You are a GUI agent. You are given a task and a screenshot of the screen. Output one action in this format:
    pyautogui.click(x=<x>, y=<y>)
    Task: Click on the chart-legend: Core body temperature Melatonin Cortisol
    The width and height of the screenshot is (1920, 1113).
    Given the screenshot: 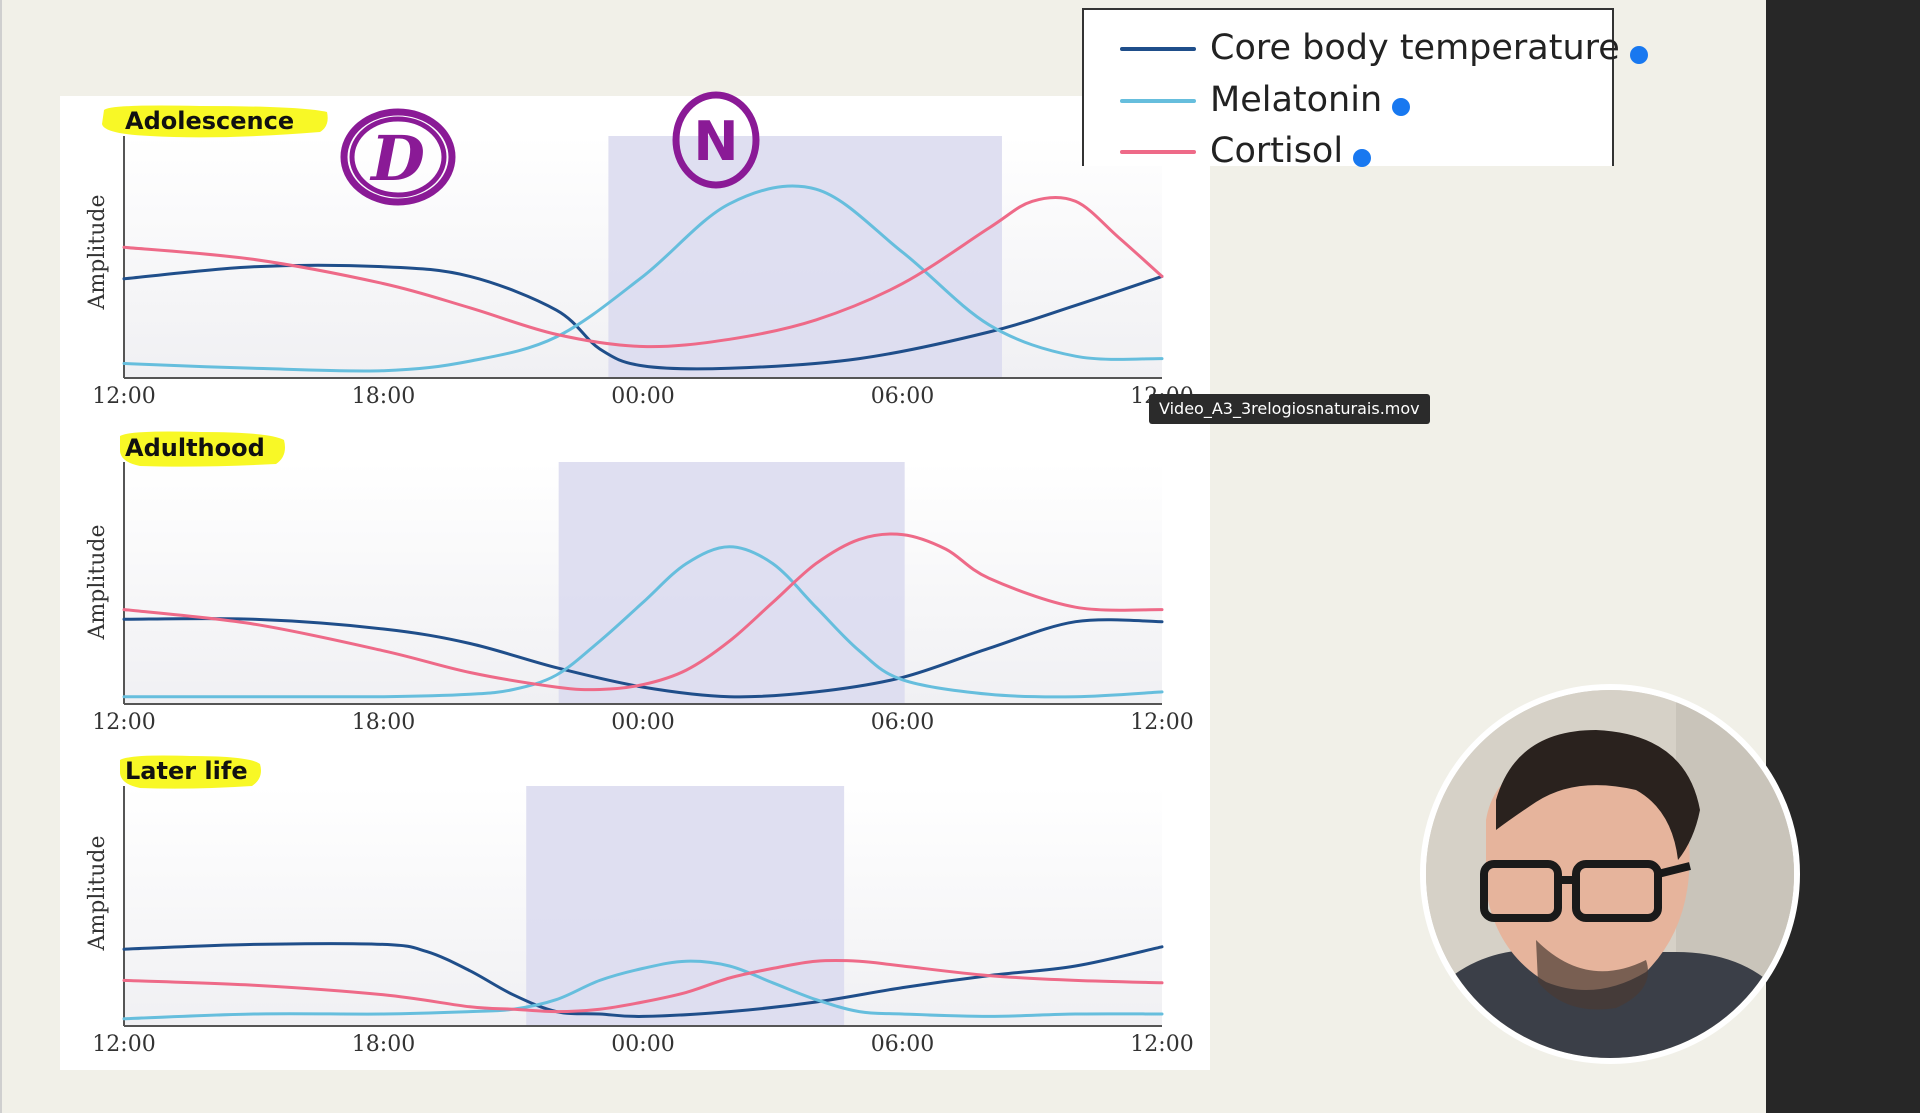 What is the action you would take?
    pyautogui.click(x=1365, y=89)
    